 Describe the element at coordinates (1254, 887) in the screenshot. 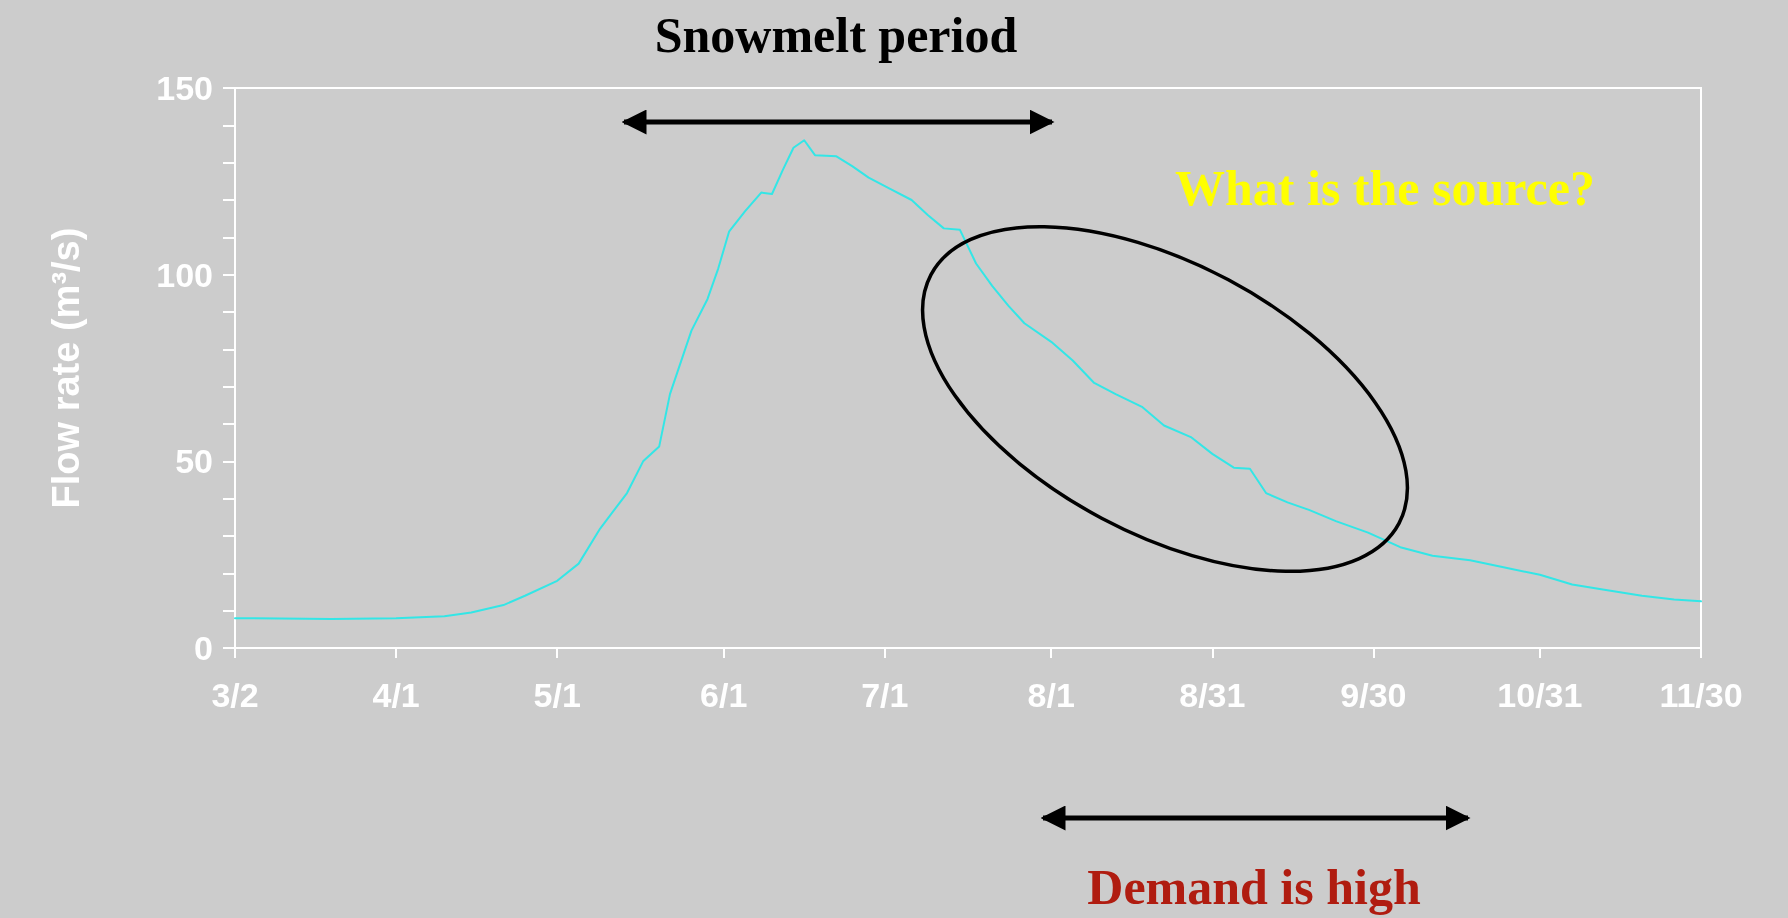

I see `text: Demand is high` at that location.